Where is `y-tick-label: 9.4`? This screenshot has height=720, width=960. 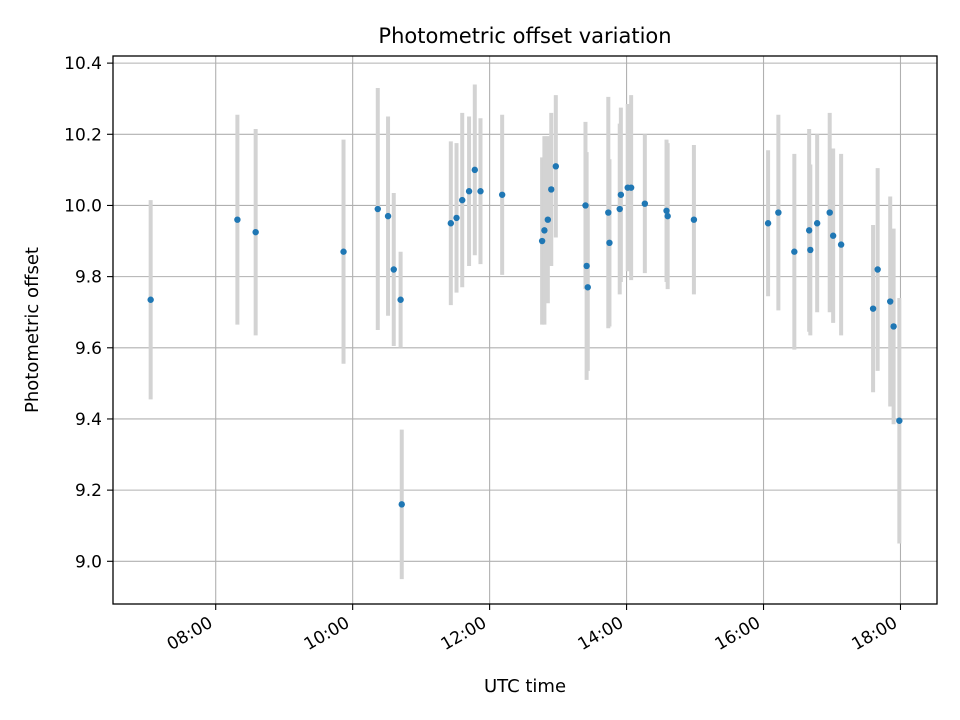 y-tick-label: 9.4 is located at coordinates (88, 420).